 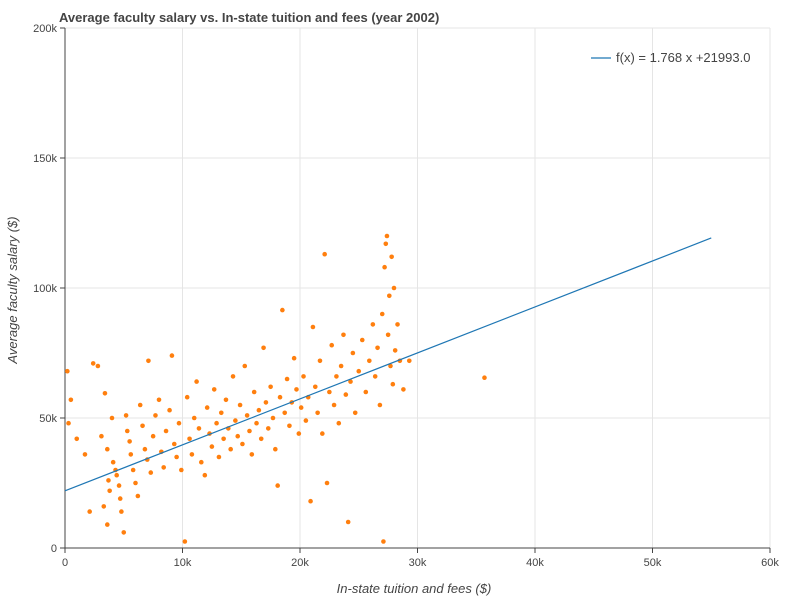 What do you see at coordinates (65, 563) in the screenshot?
I see `x-tick-label: 0` at bounding box center [65, 563].